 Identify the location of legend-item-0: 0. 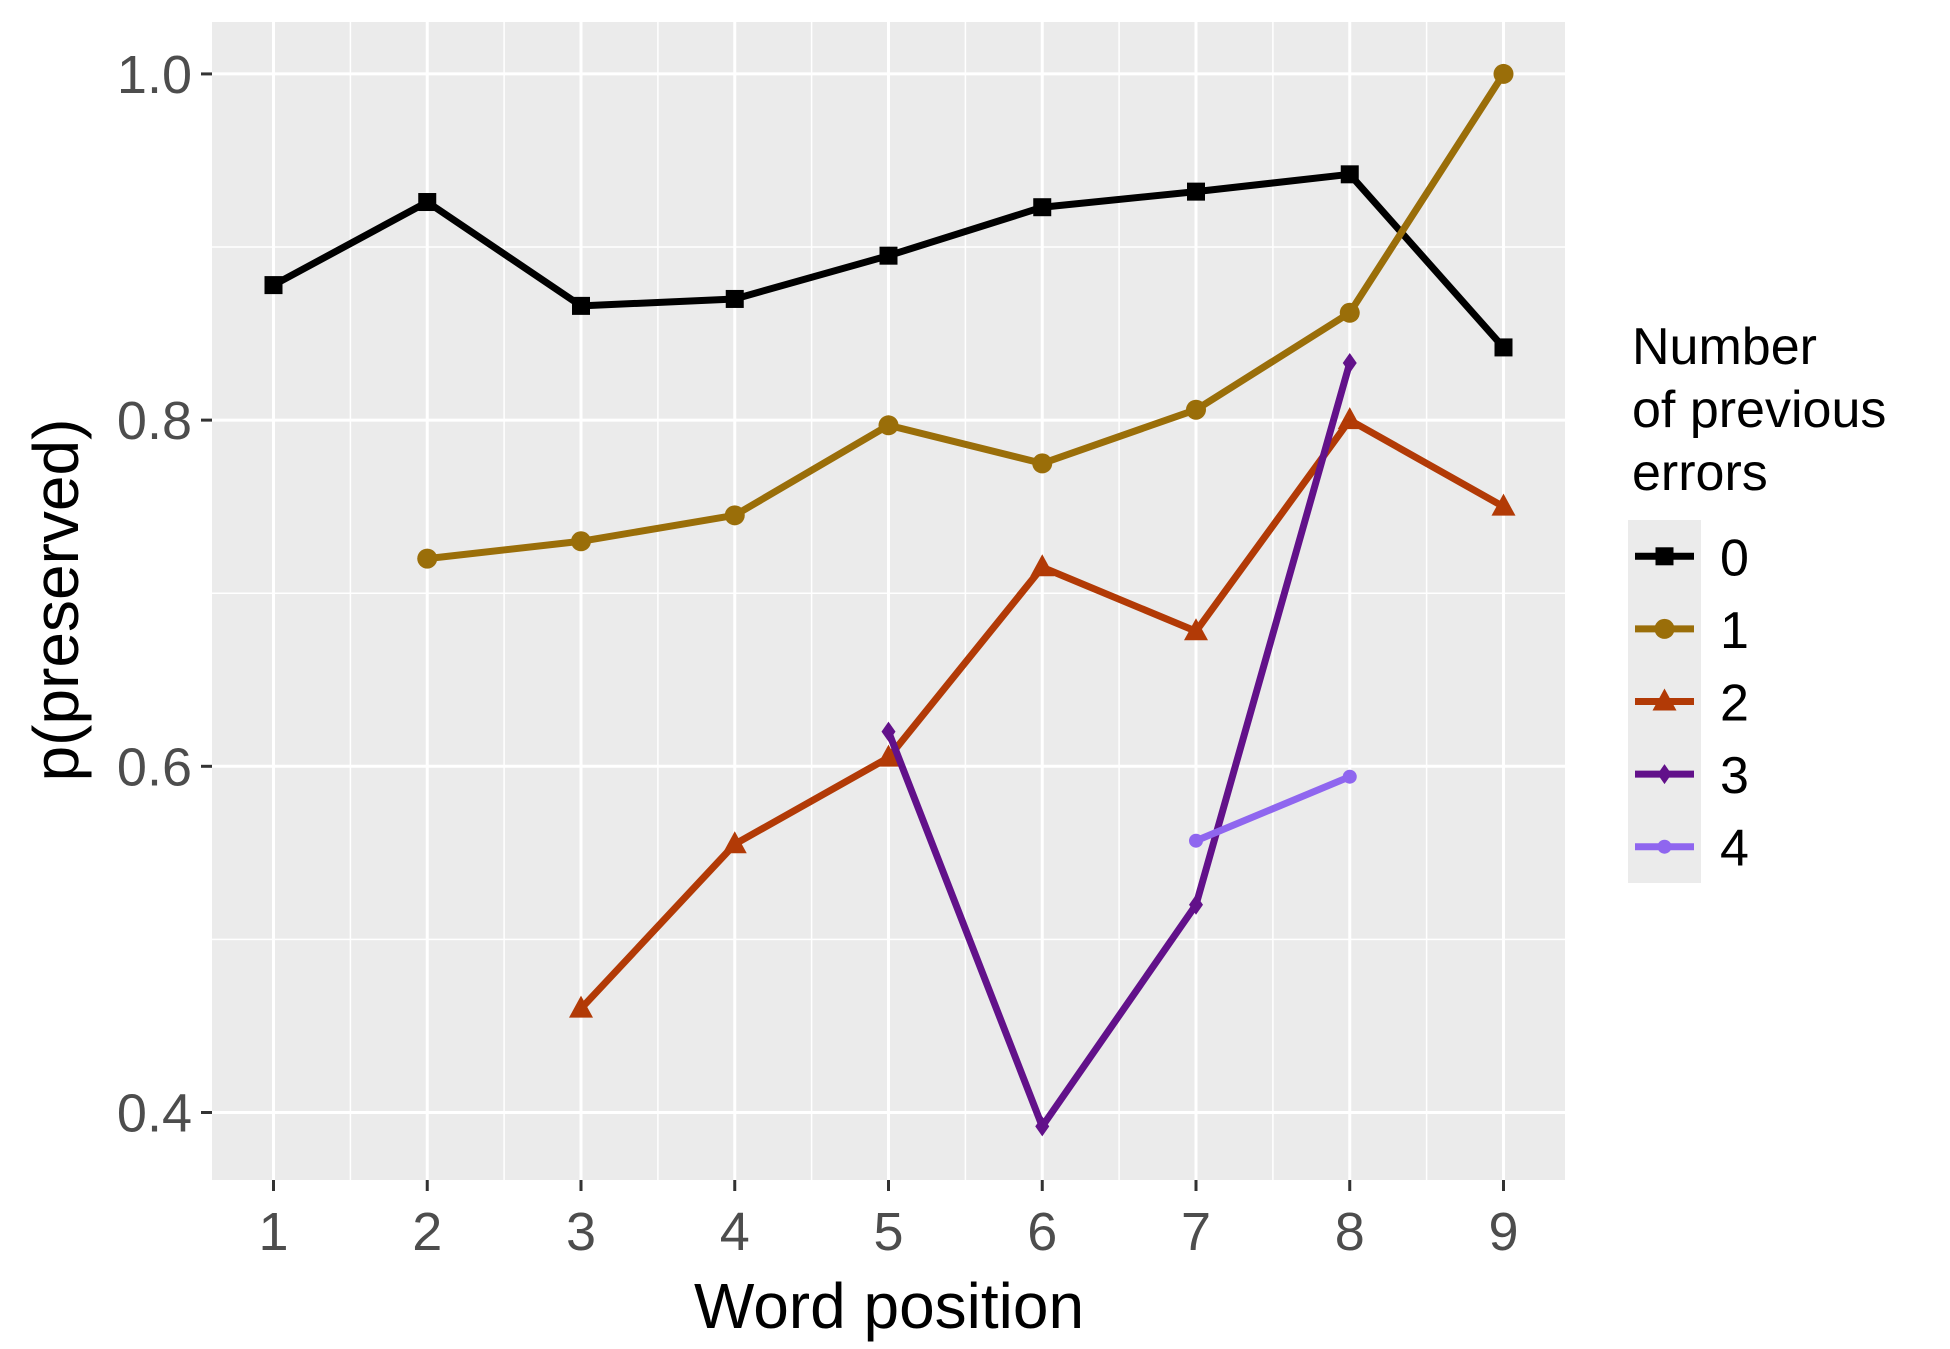
(1692, 558).